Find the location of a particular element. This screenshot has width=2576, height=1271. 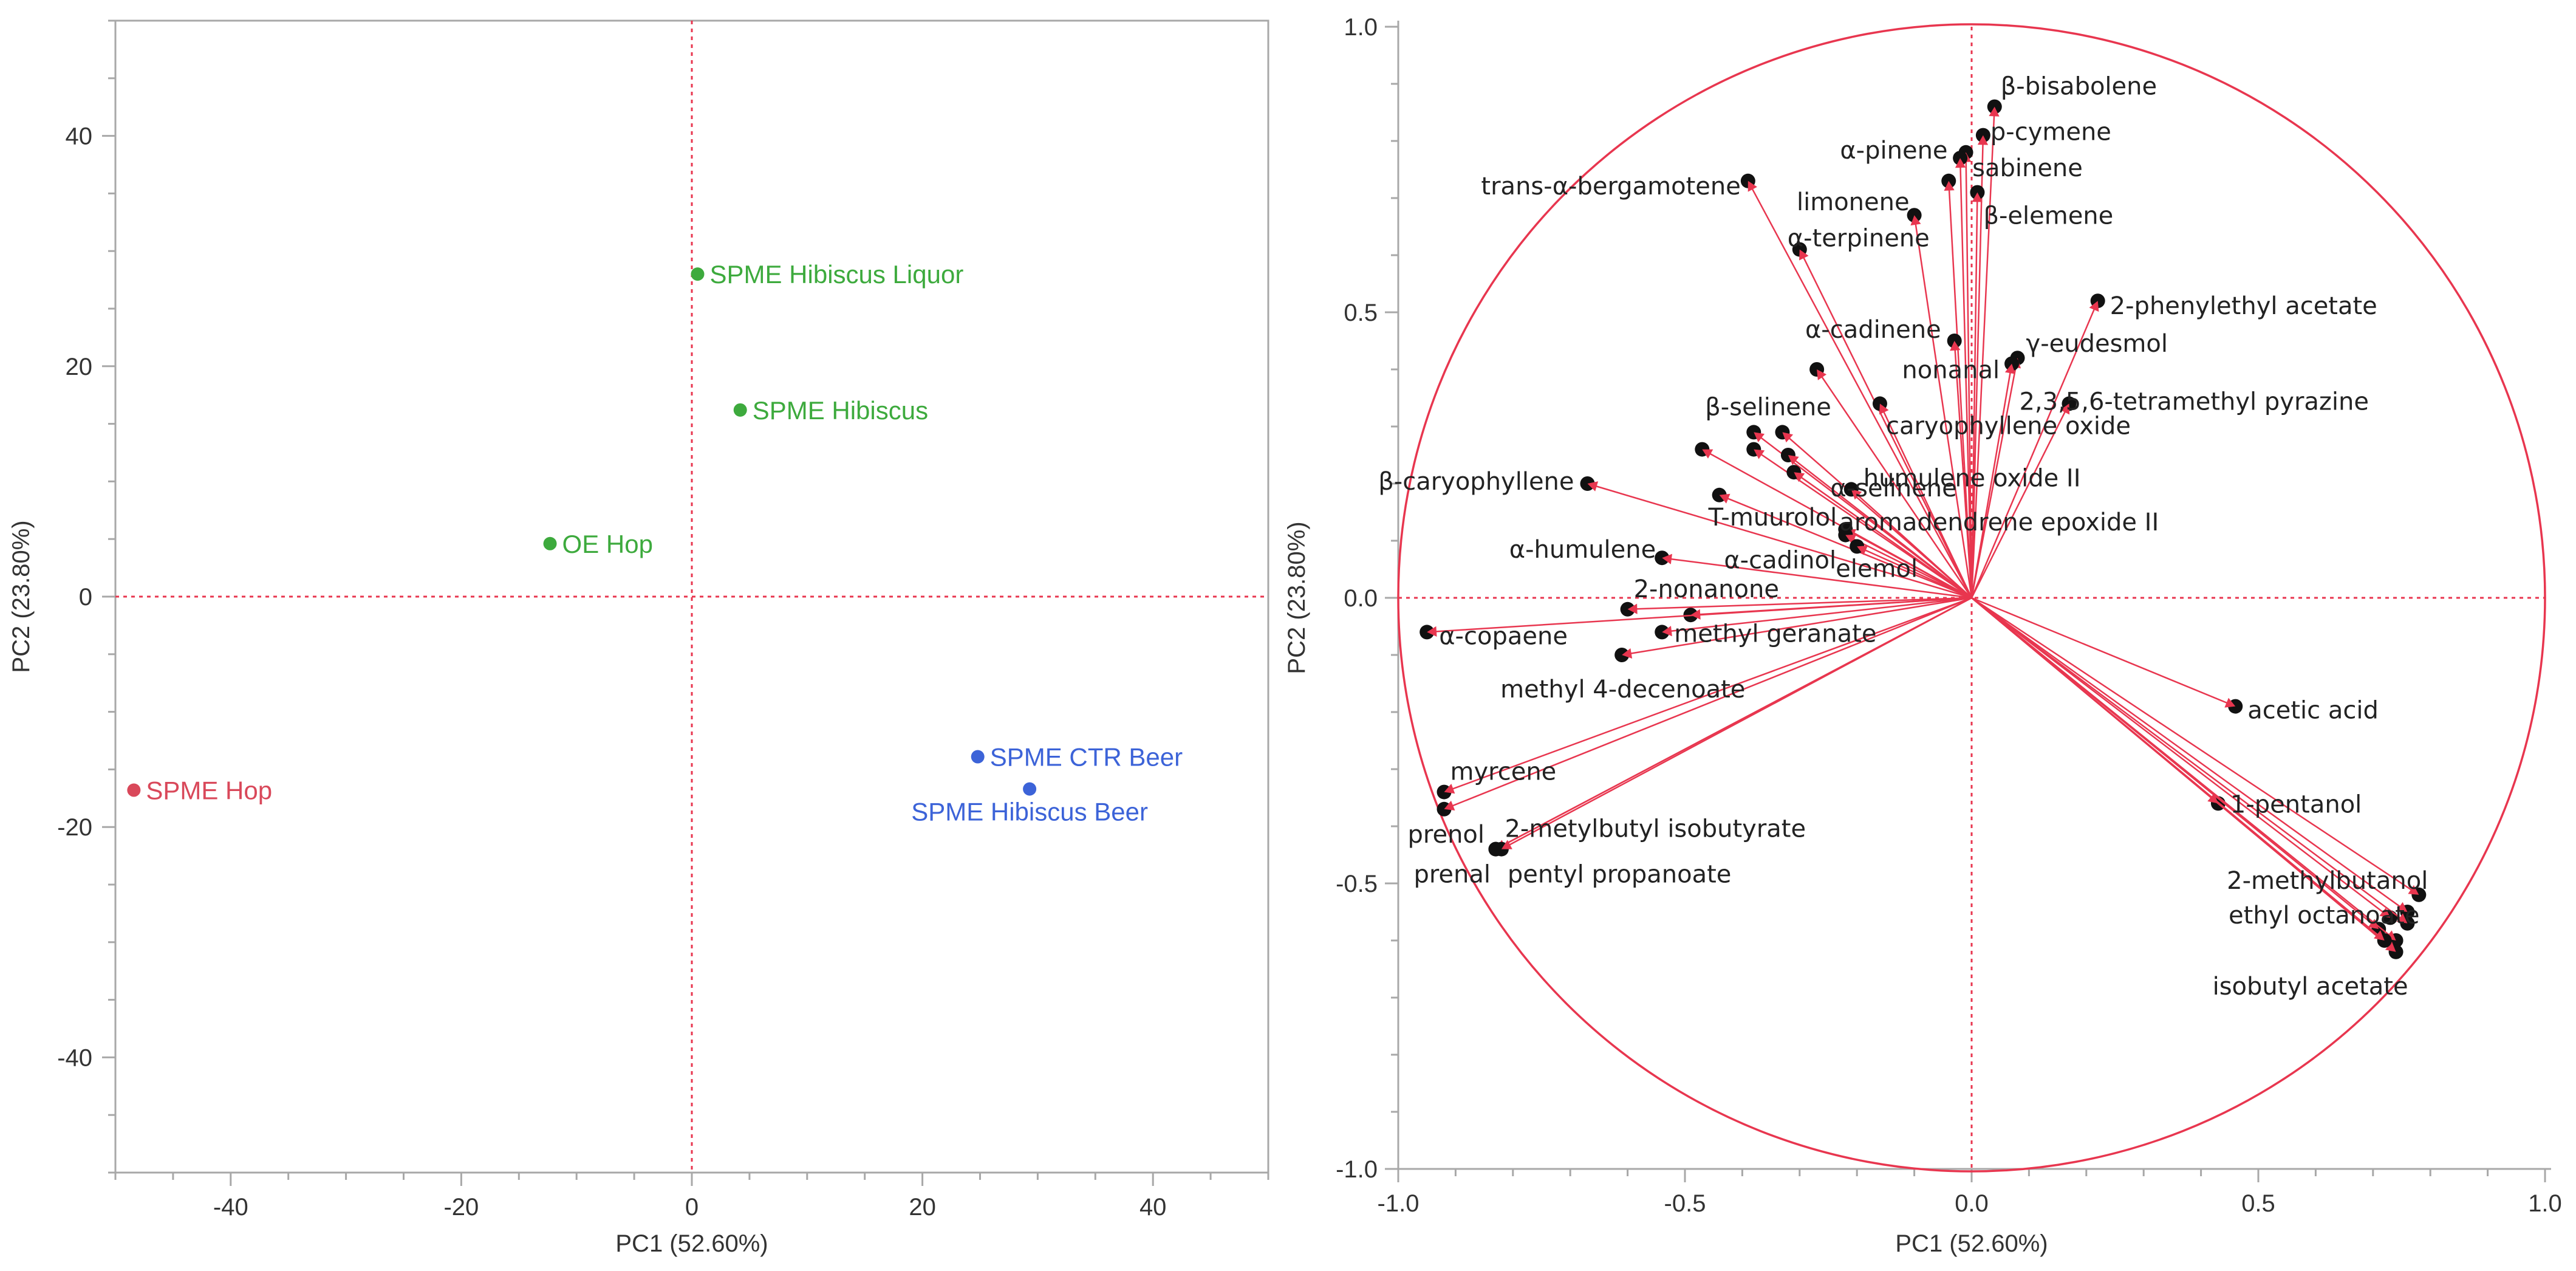

y-tick-label: -20 is located at coordinates (74, 827).